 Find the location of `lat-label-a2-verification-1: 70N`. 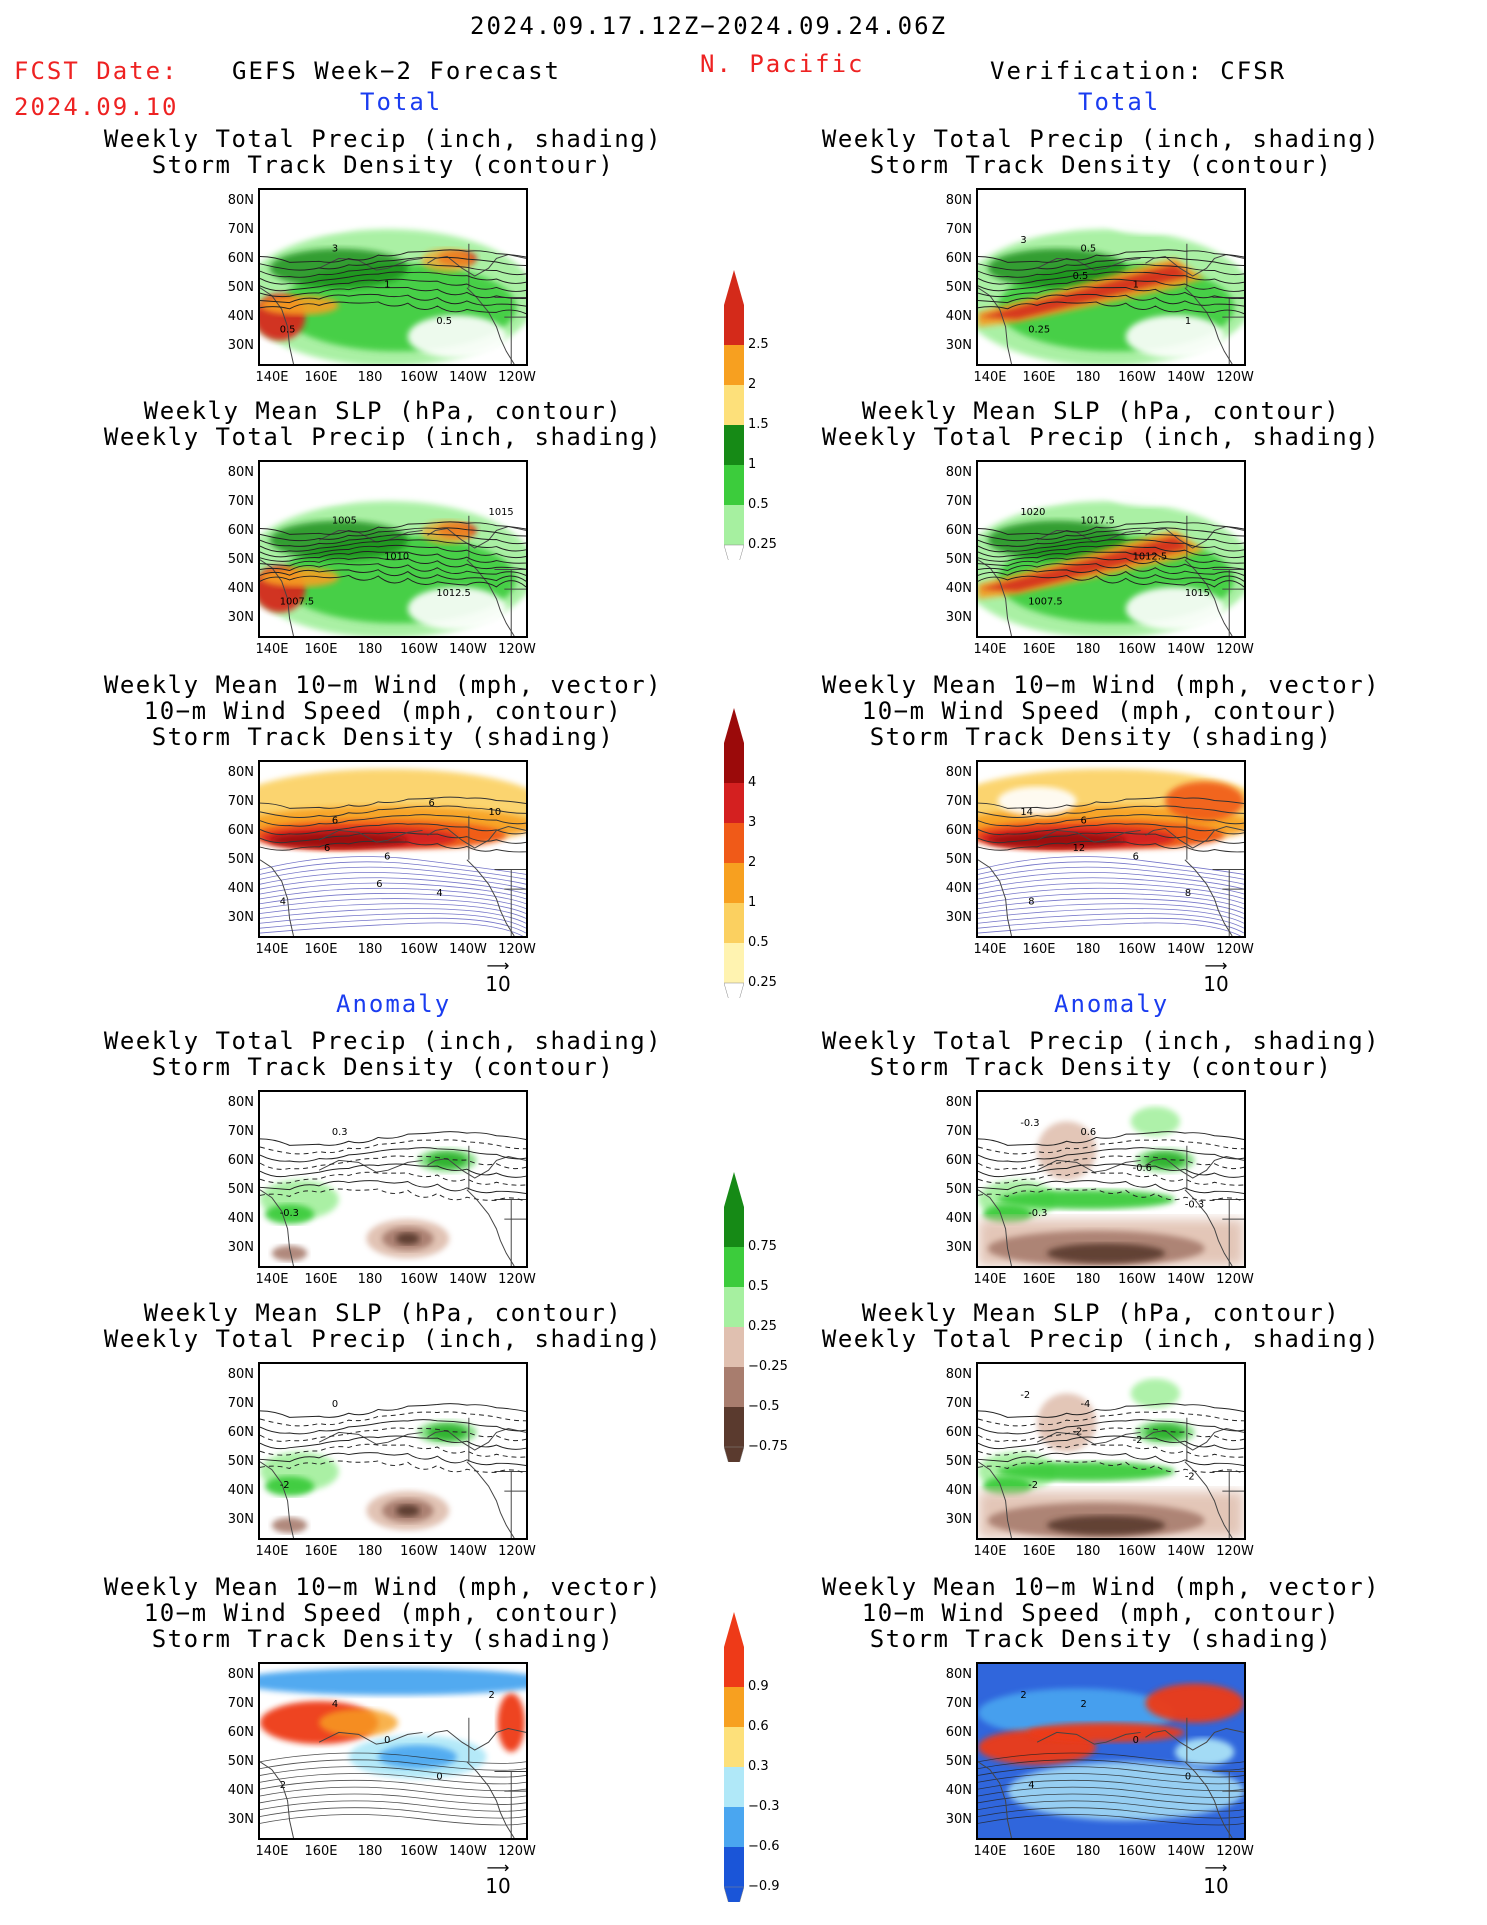

lat-label-a2-verification-1: 70N is located at coordinates (958, 1403).